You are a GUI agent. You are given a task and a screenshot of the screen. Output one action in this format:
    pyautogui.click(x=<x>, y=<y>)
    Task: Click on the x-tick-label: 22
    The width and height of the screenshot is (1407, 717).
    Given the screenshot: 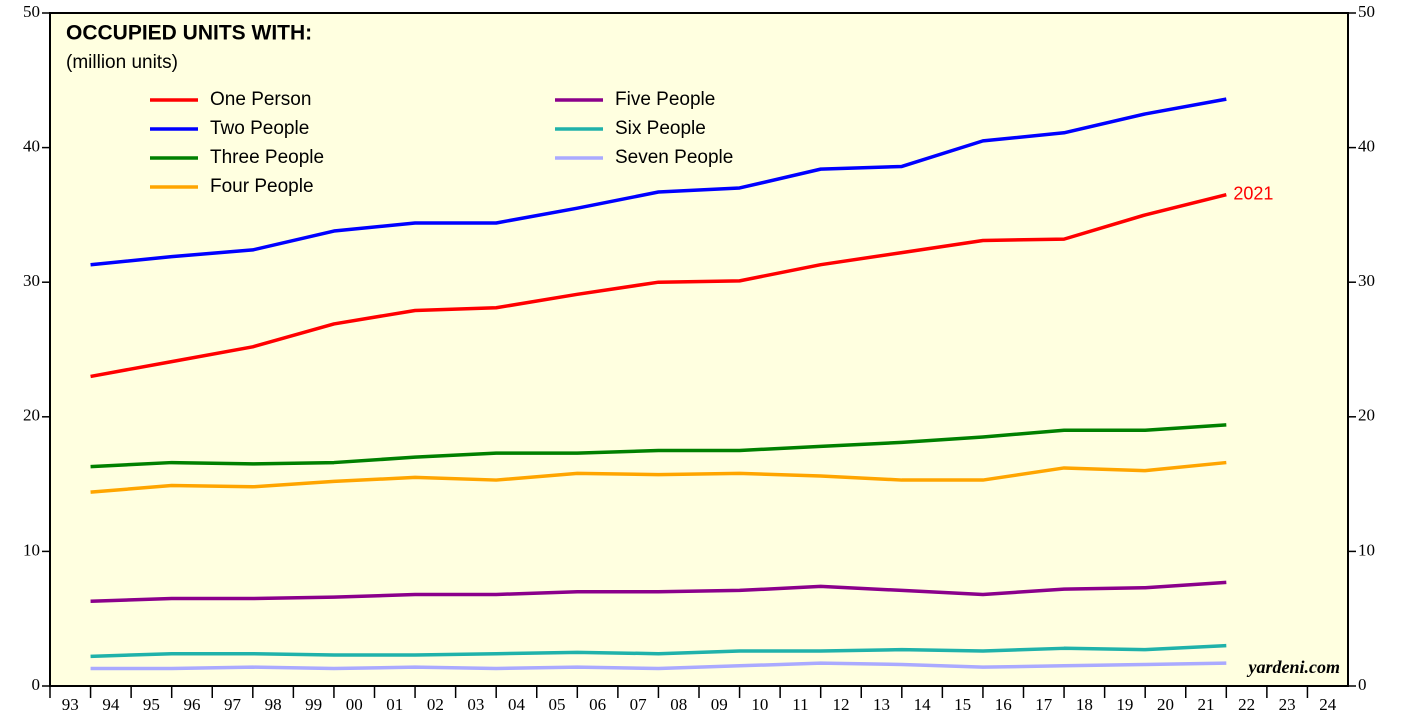 What is the action you would take?
    pyautogui.click(x=1246, y=704)
    